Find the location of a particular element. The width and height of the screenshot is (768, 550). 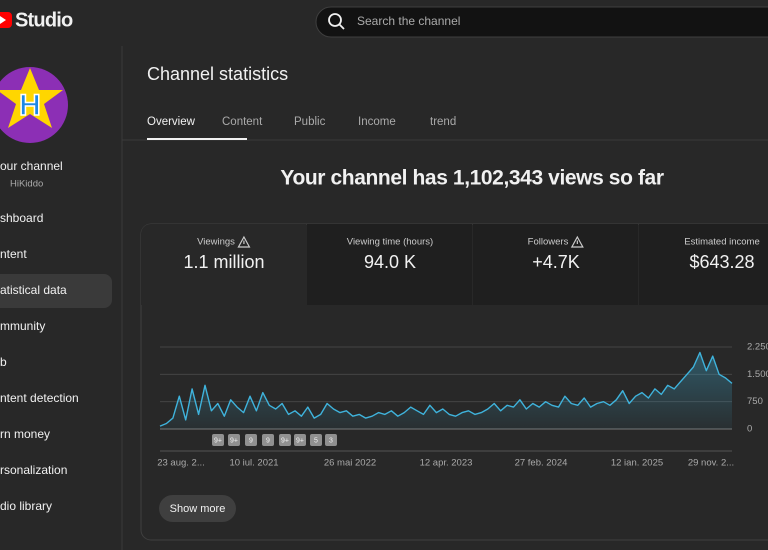

channel-title: our channel is located at coordinates (31, 166).